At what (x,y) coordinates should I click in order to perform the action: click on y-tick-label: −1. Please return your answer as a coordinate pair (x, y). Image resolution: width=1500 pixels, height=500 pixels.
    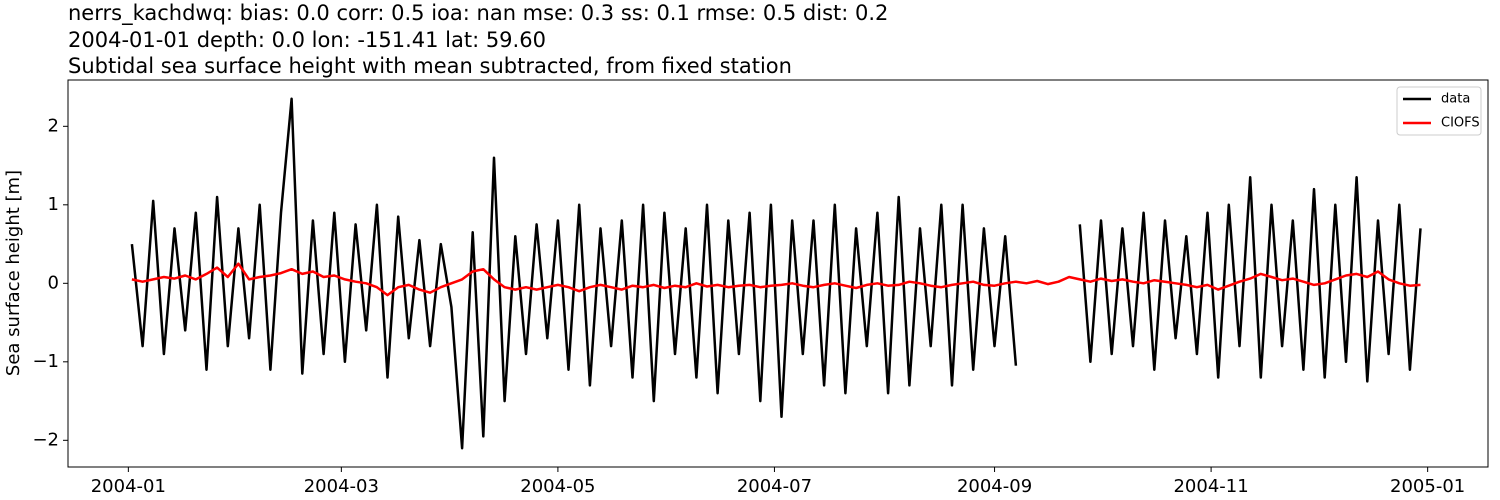
    Looking at the image, I should click on (45, 361).